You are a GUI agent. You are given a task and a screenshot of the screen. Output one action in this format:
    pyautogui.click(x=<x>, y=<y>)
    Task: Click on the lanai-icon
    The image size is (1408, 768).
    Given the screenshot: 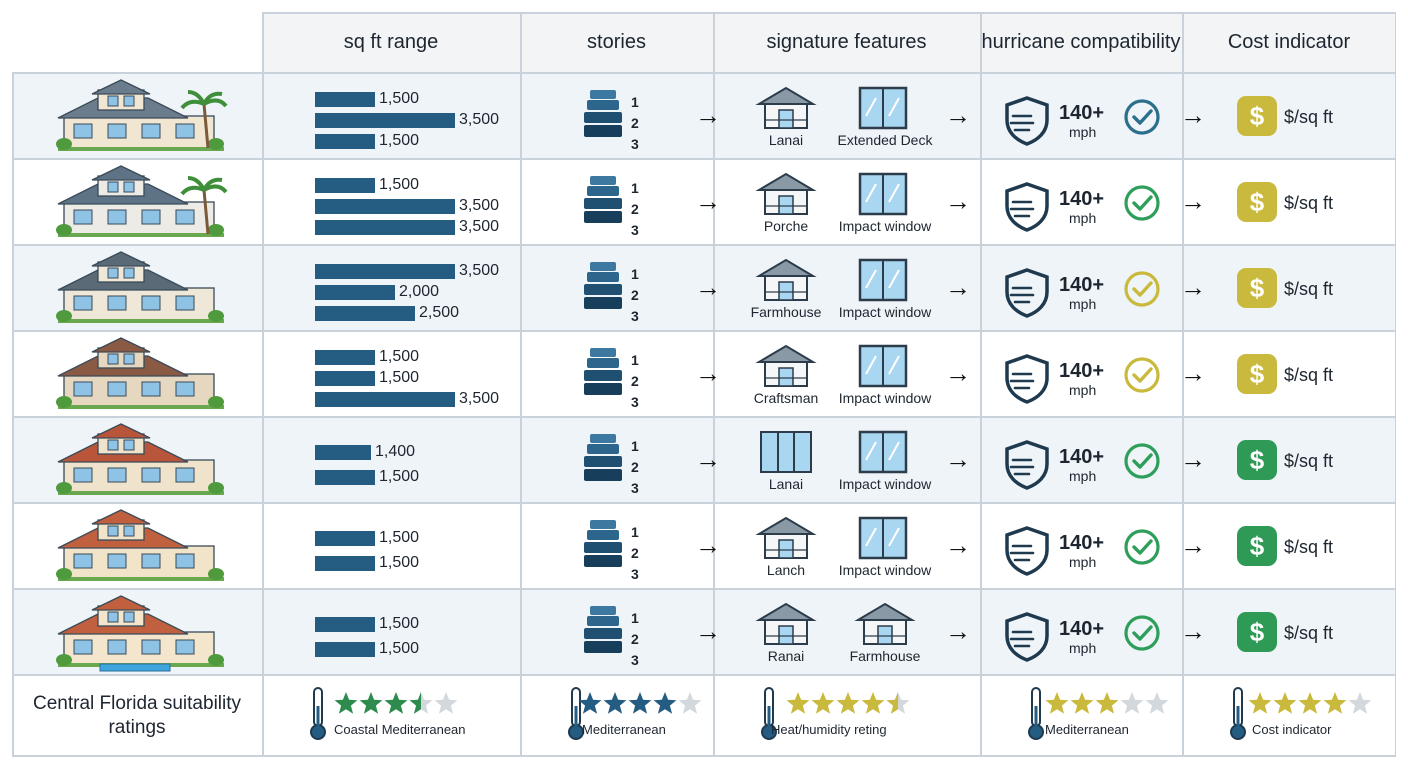 What is the action you would take?
    pyautogui.click(x=786, y=107)
    